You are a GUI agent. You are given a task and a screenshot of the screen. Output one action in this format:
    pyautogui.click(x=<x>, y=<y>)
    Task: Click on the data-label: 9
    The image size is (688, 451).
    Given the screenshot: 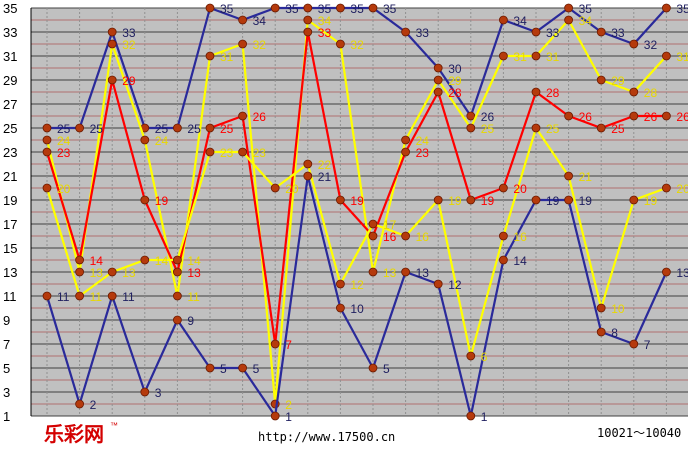 What is the action you would take?
    pyautogui.click(x=190, y=321)
    